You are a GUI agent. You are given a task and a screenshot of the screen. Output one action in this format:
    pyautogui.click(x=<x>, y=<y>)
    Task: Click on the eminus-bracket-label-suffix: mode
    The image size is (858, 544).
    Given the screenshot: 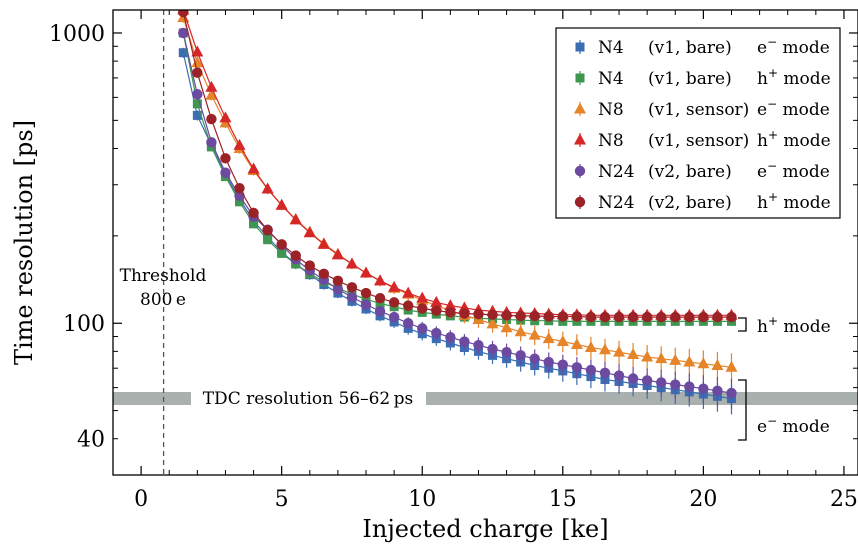 What is the action you would take?
    pyautogui.click(x=803, y=427)
    